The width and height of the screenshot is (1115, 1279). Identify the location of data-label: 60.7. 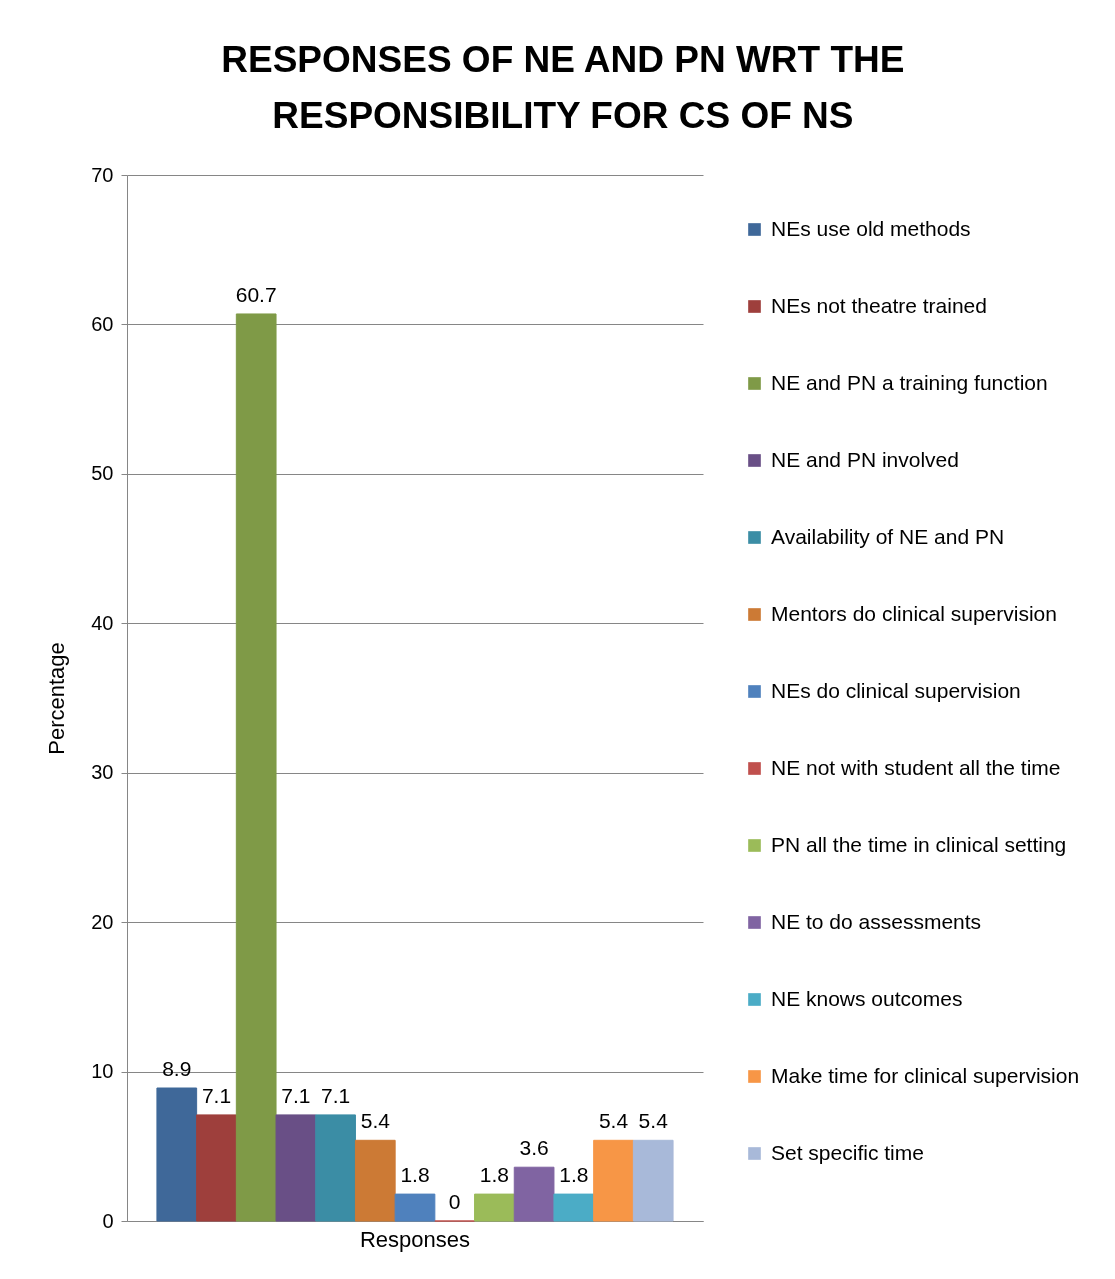
(256, 294).